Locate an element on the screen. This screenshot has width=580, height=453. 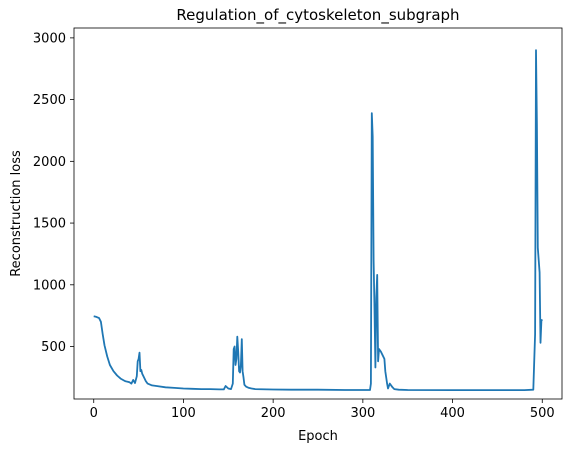
y-tick-label: 1000 is located at coordinates (49, 285).